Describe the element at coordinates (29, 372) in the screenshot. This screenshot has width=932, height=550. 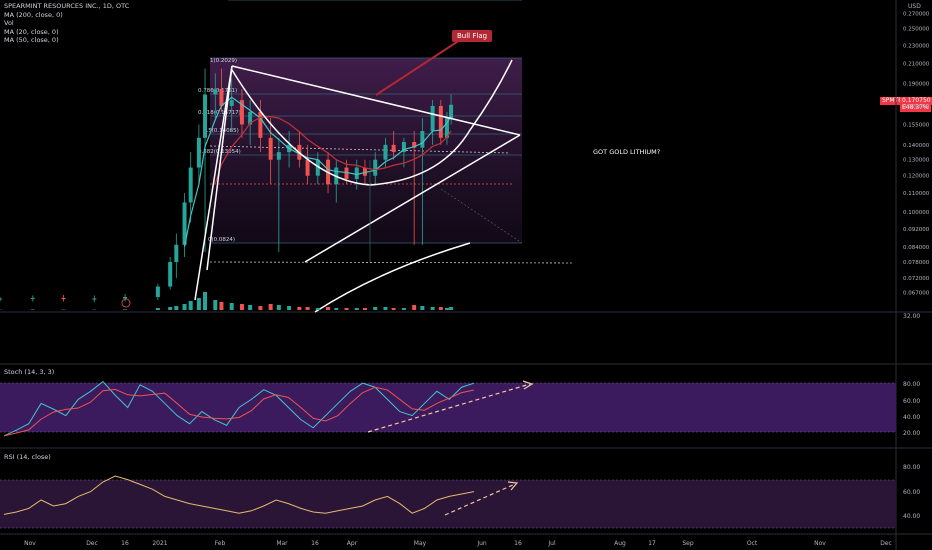
I see `stoch-title: Stoch (14, 3, 3)` at that location.